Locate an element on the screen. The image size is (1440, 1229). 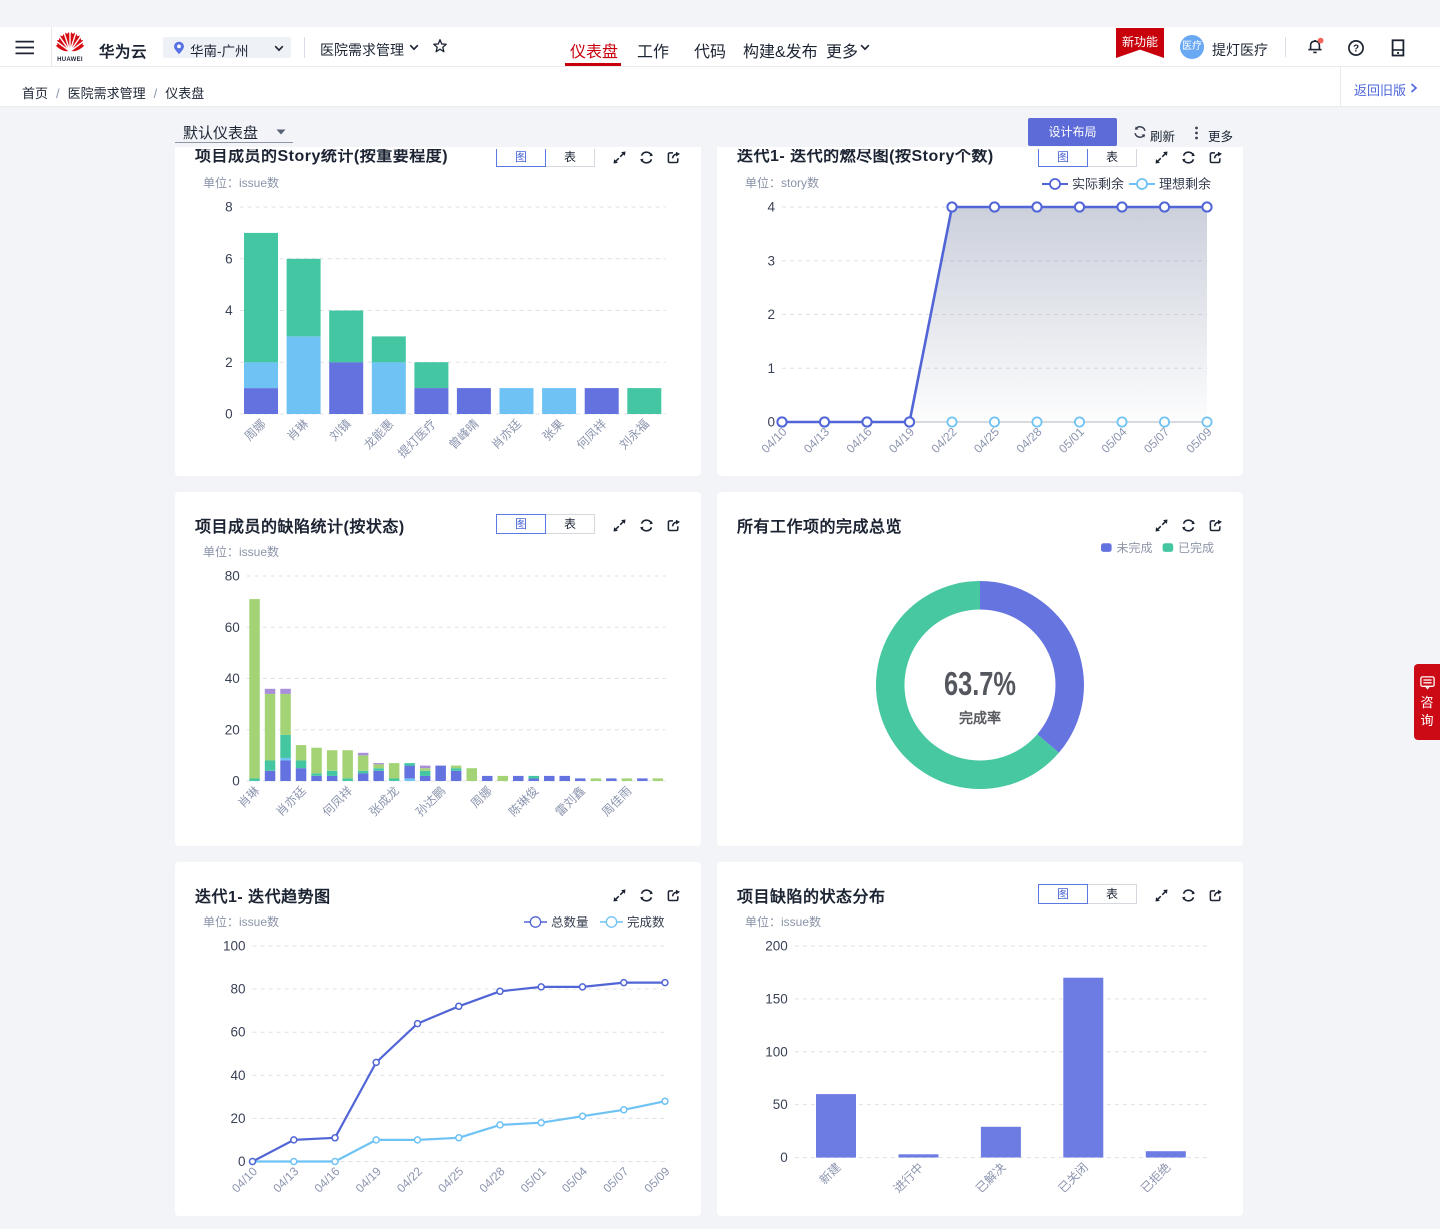
svg-text: 提灯医疗 is located at coordinates (416, 438).